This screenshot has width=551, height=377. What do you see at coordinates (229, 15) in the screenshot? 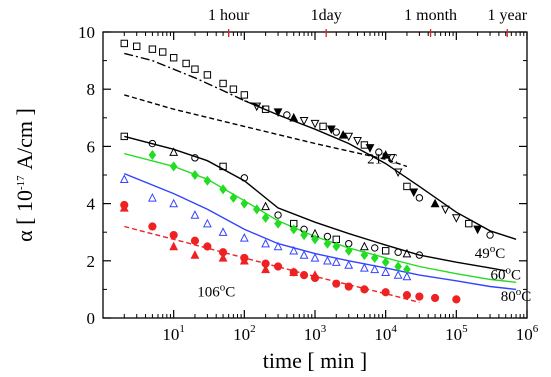
I see `top-label: 1 hour` at bounding box center [229, 15].